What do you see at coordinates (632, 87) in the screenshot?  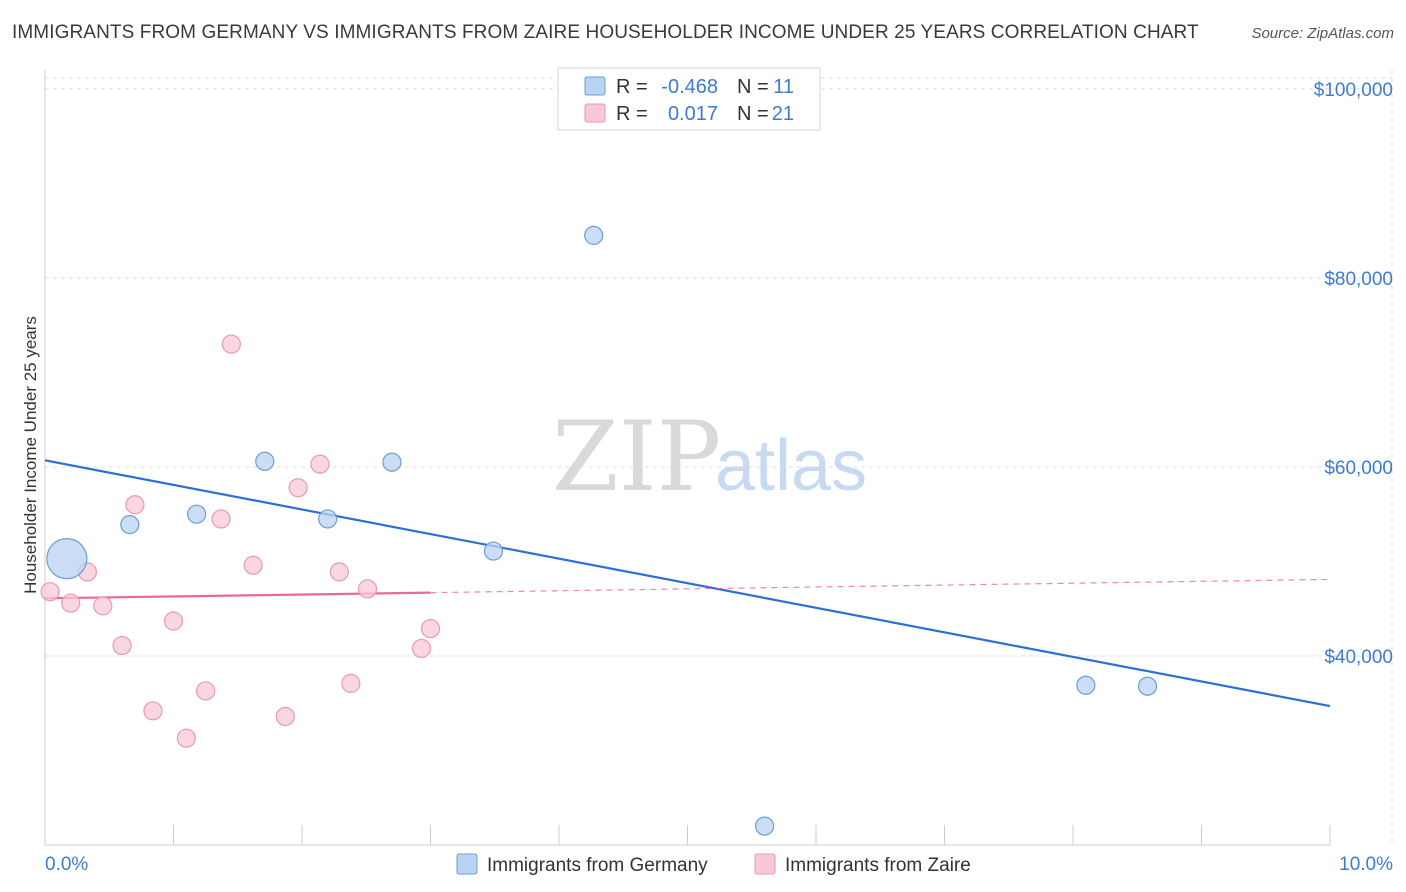 I see `legend-r-label-germany: R =` at bounding box center [632, 87].